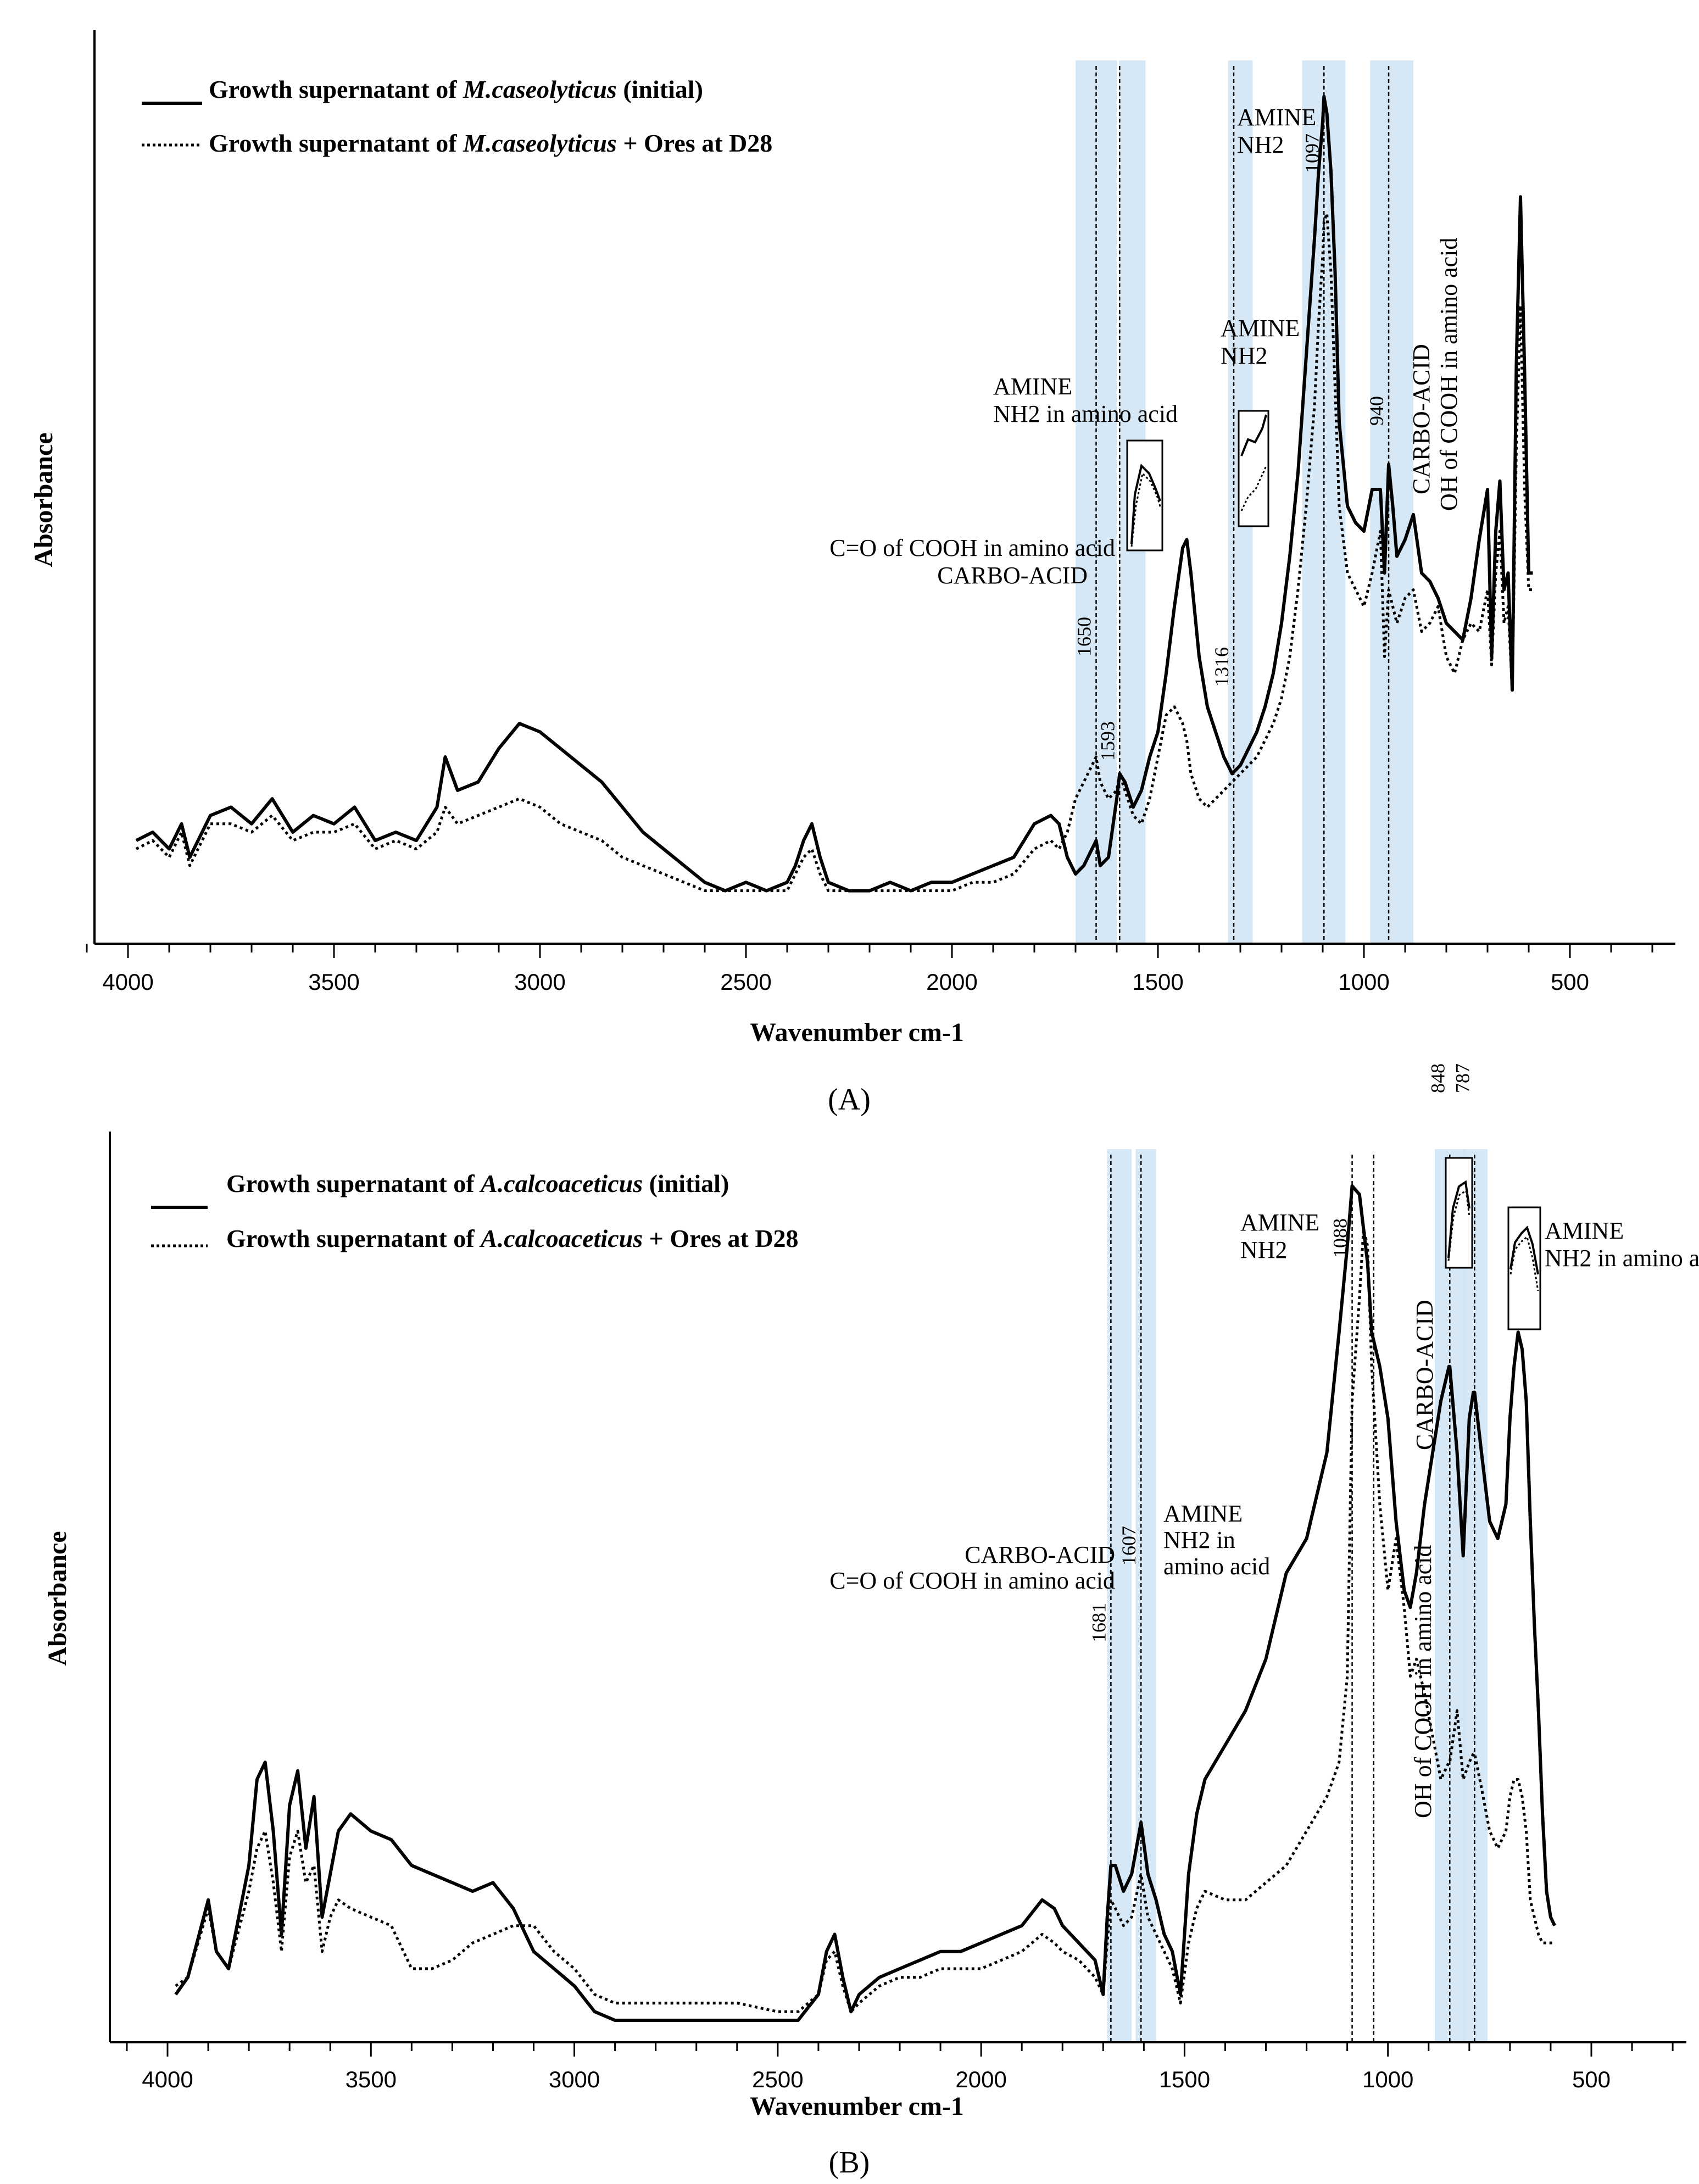  What do you see at coordinates (972, 547) in the screenshot?
I see `annotation-carbo-acid-co: C=O of COOH in amino acid` at bounding box center [972, 547].